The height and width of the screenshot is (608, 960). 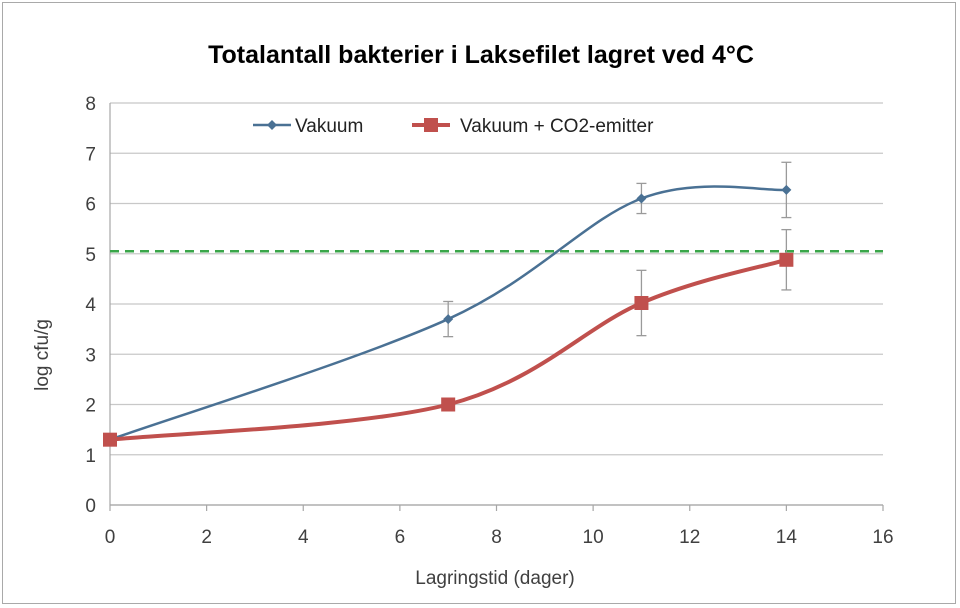 What do you see at coordinates (400, 537) in the screenshot?
I see `x-tick-label-6: 6` at bounding box center [400, 537].